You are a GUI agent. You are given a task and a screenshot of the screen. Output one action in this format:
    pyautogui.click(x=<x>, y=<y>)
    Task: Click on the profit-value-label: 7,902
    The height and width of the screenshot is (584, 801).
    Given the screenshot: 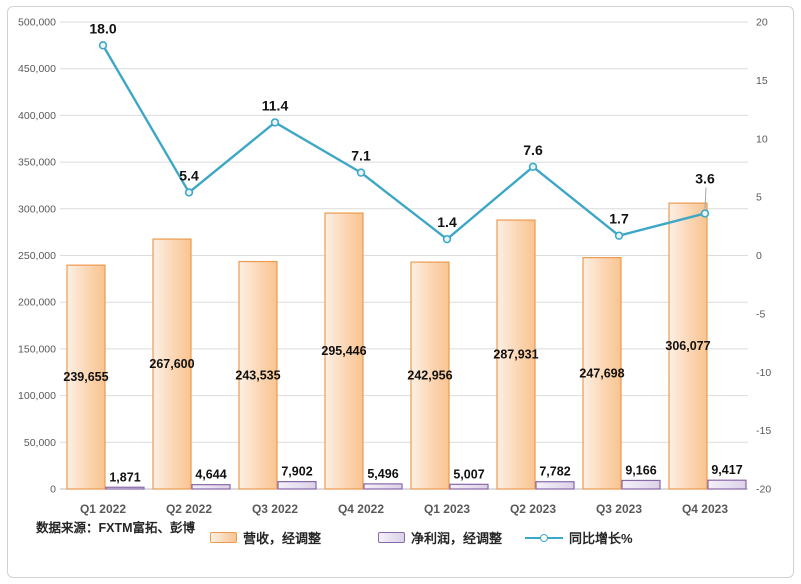 What is the action you would take?
    pyautogui.click(x=296, y=472)
    